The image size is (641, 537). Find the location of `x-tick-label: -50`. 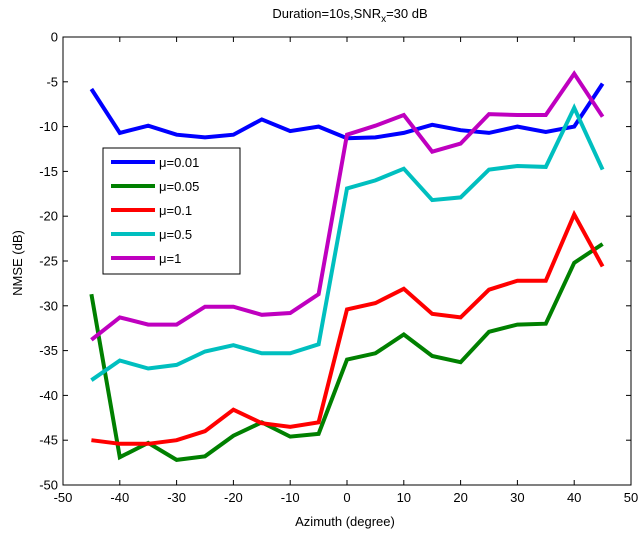

x-tick-label: -50 is located at coordinates (63, 497).